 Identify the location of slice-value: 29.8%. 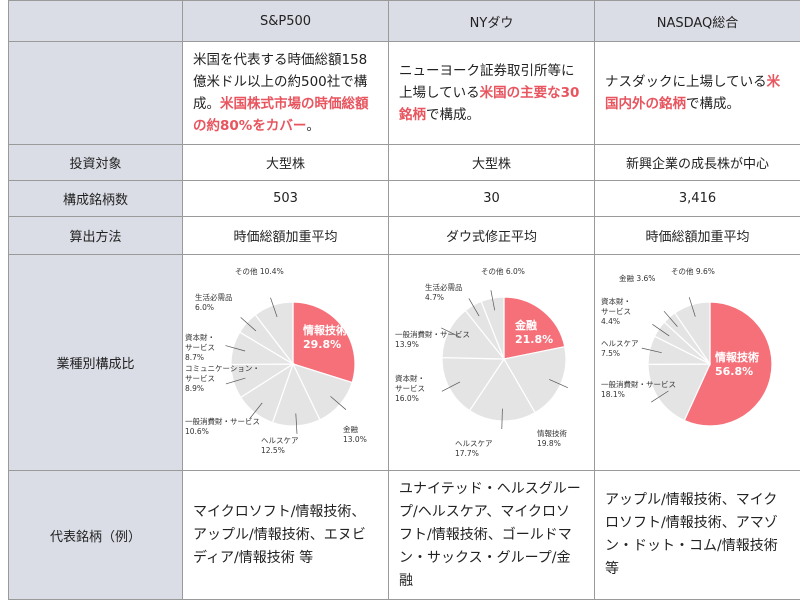
(322, 344).